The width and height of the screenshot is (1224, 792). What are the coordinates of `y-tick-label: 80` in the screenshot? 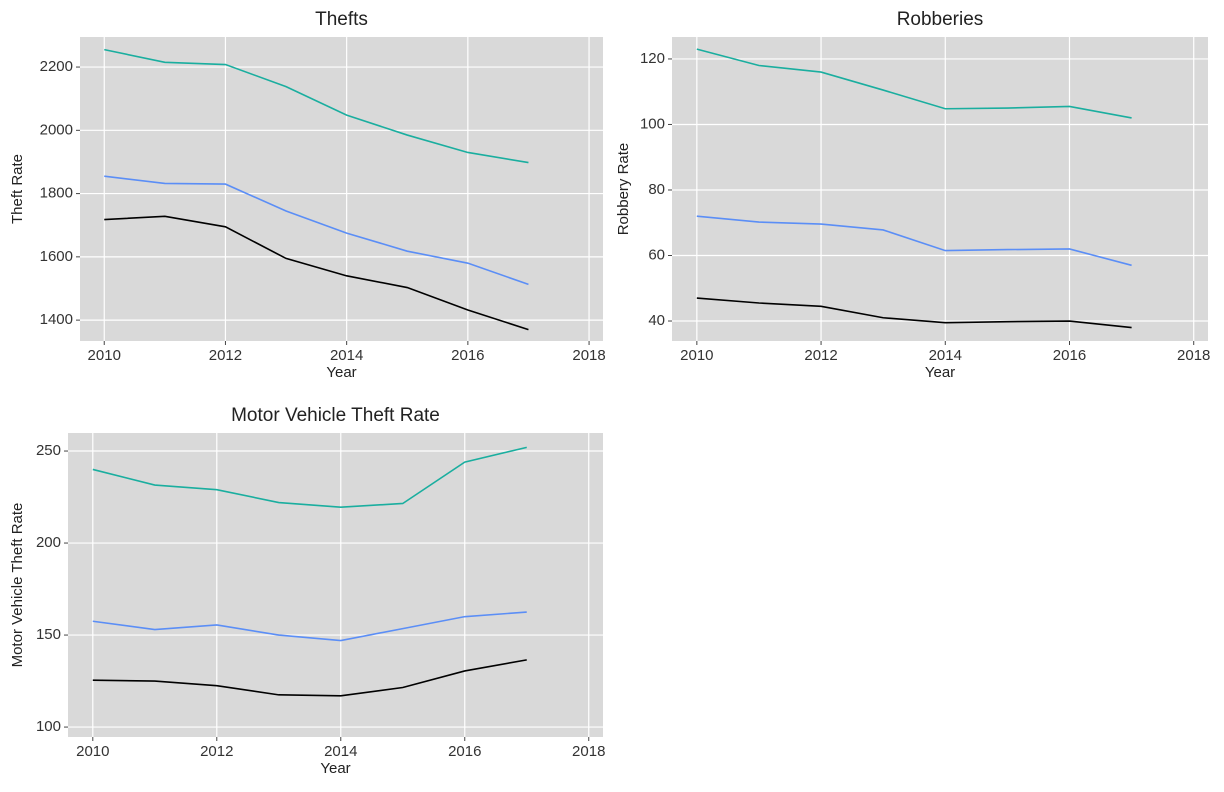 It's located at (656, 189).